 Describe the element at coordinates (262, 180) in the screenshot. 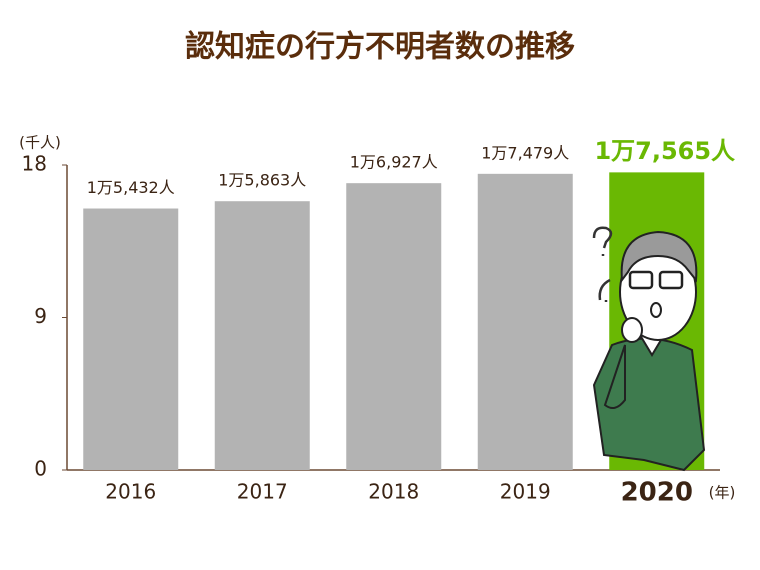

I see `value-label: 1万5,863人` at that location.